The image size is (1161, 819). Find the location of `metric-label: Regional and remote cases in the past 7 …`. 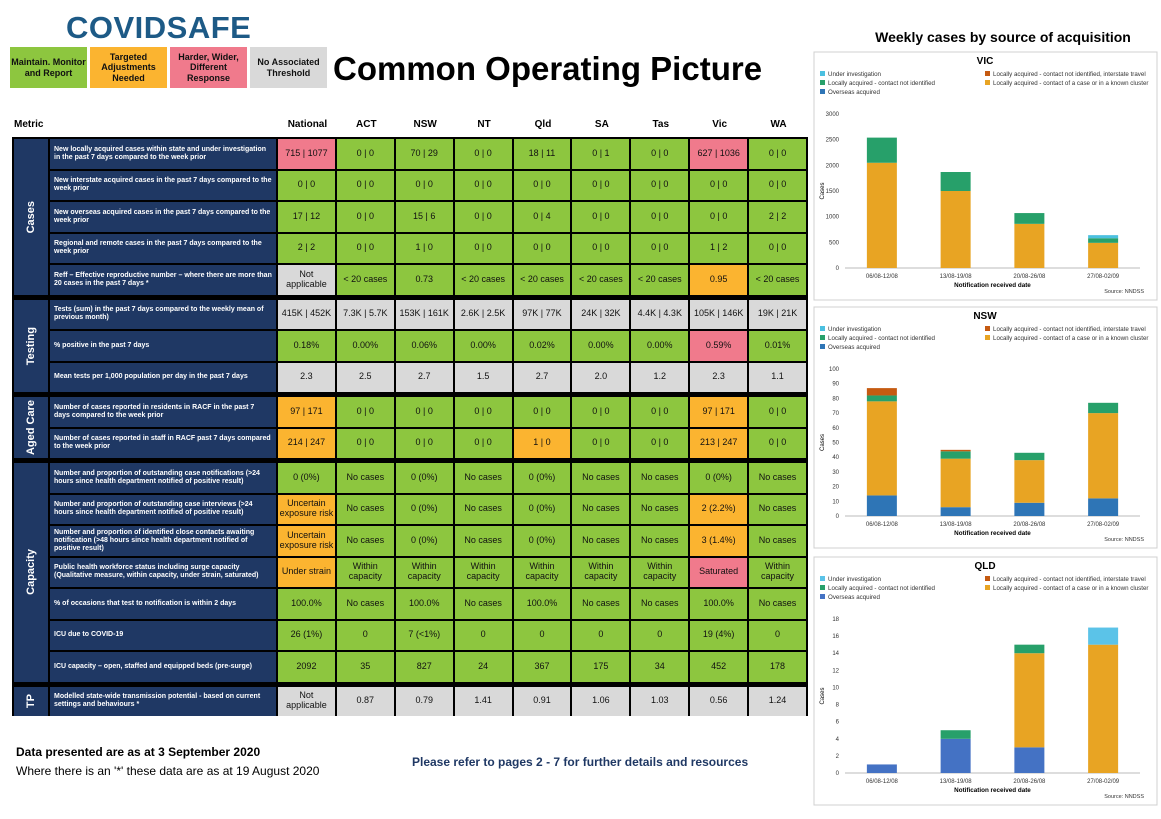

metric-label: Regional and remote cases in the past 7 … is located at coordinates (163, 248).